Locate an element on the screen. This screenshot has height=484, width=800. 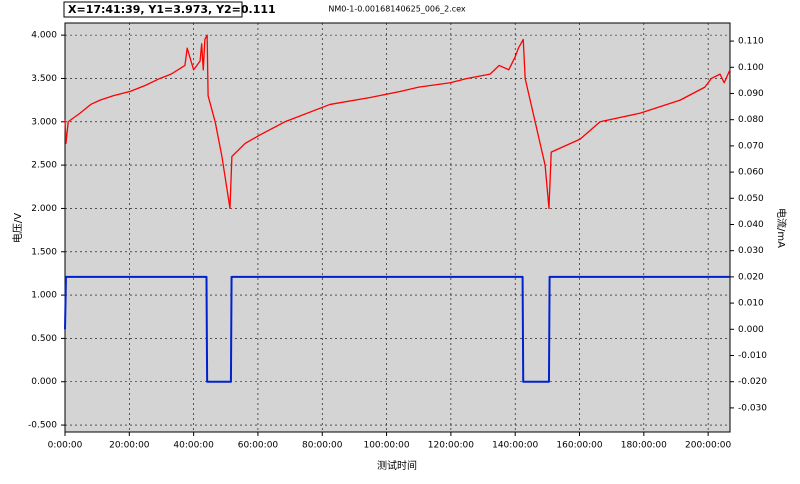
y-tick-label: 1.500 is located at coordinates (44, 252).